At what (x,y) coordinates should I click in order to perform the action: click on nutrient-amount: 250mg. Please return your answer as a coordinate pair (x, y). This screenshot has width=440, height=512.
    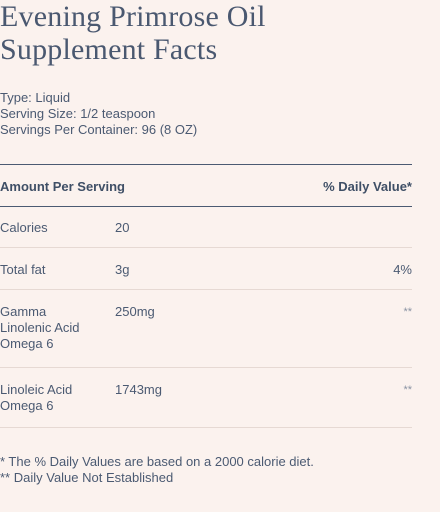
    Looking at the image, I should click on (135, 311).